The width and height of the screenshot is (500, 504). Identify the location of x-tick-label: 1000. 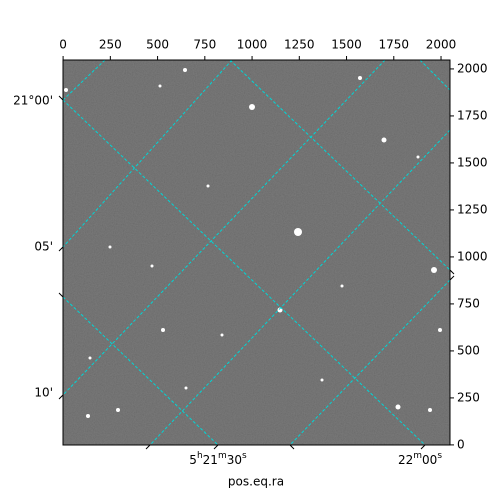
(252, 45).